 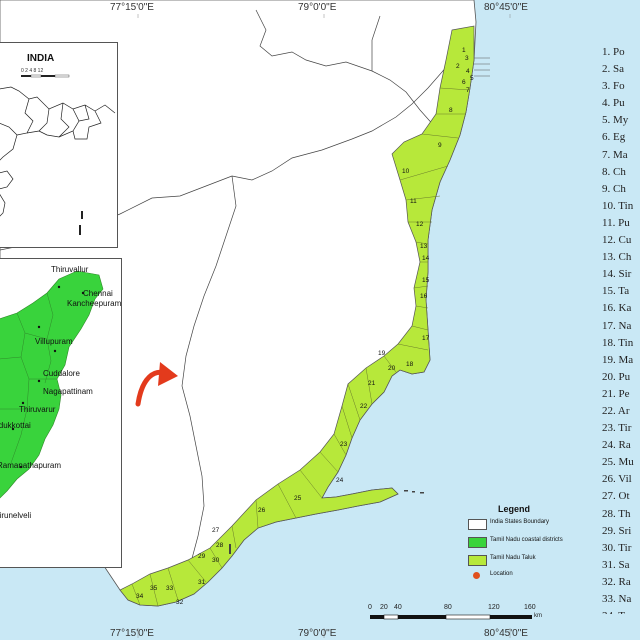 I want to click on taluk-number: 34, so click(x=140, y=596).